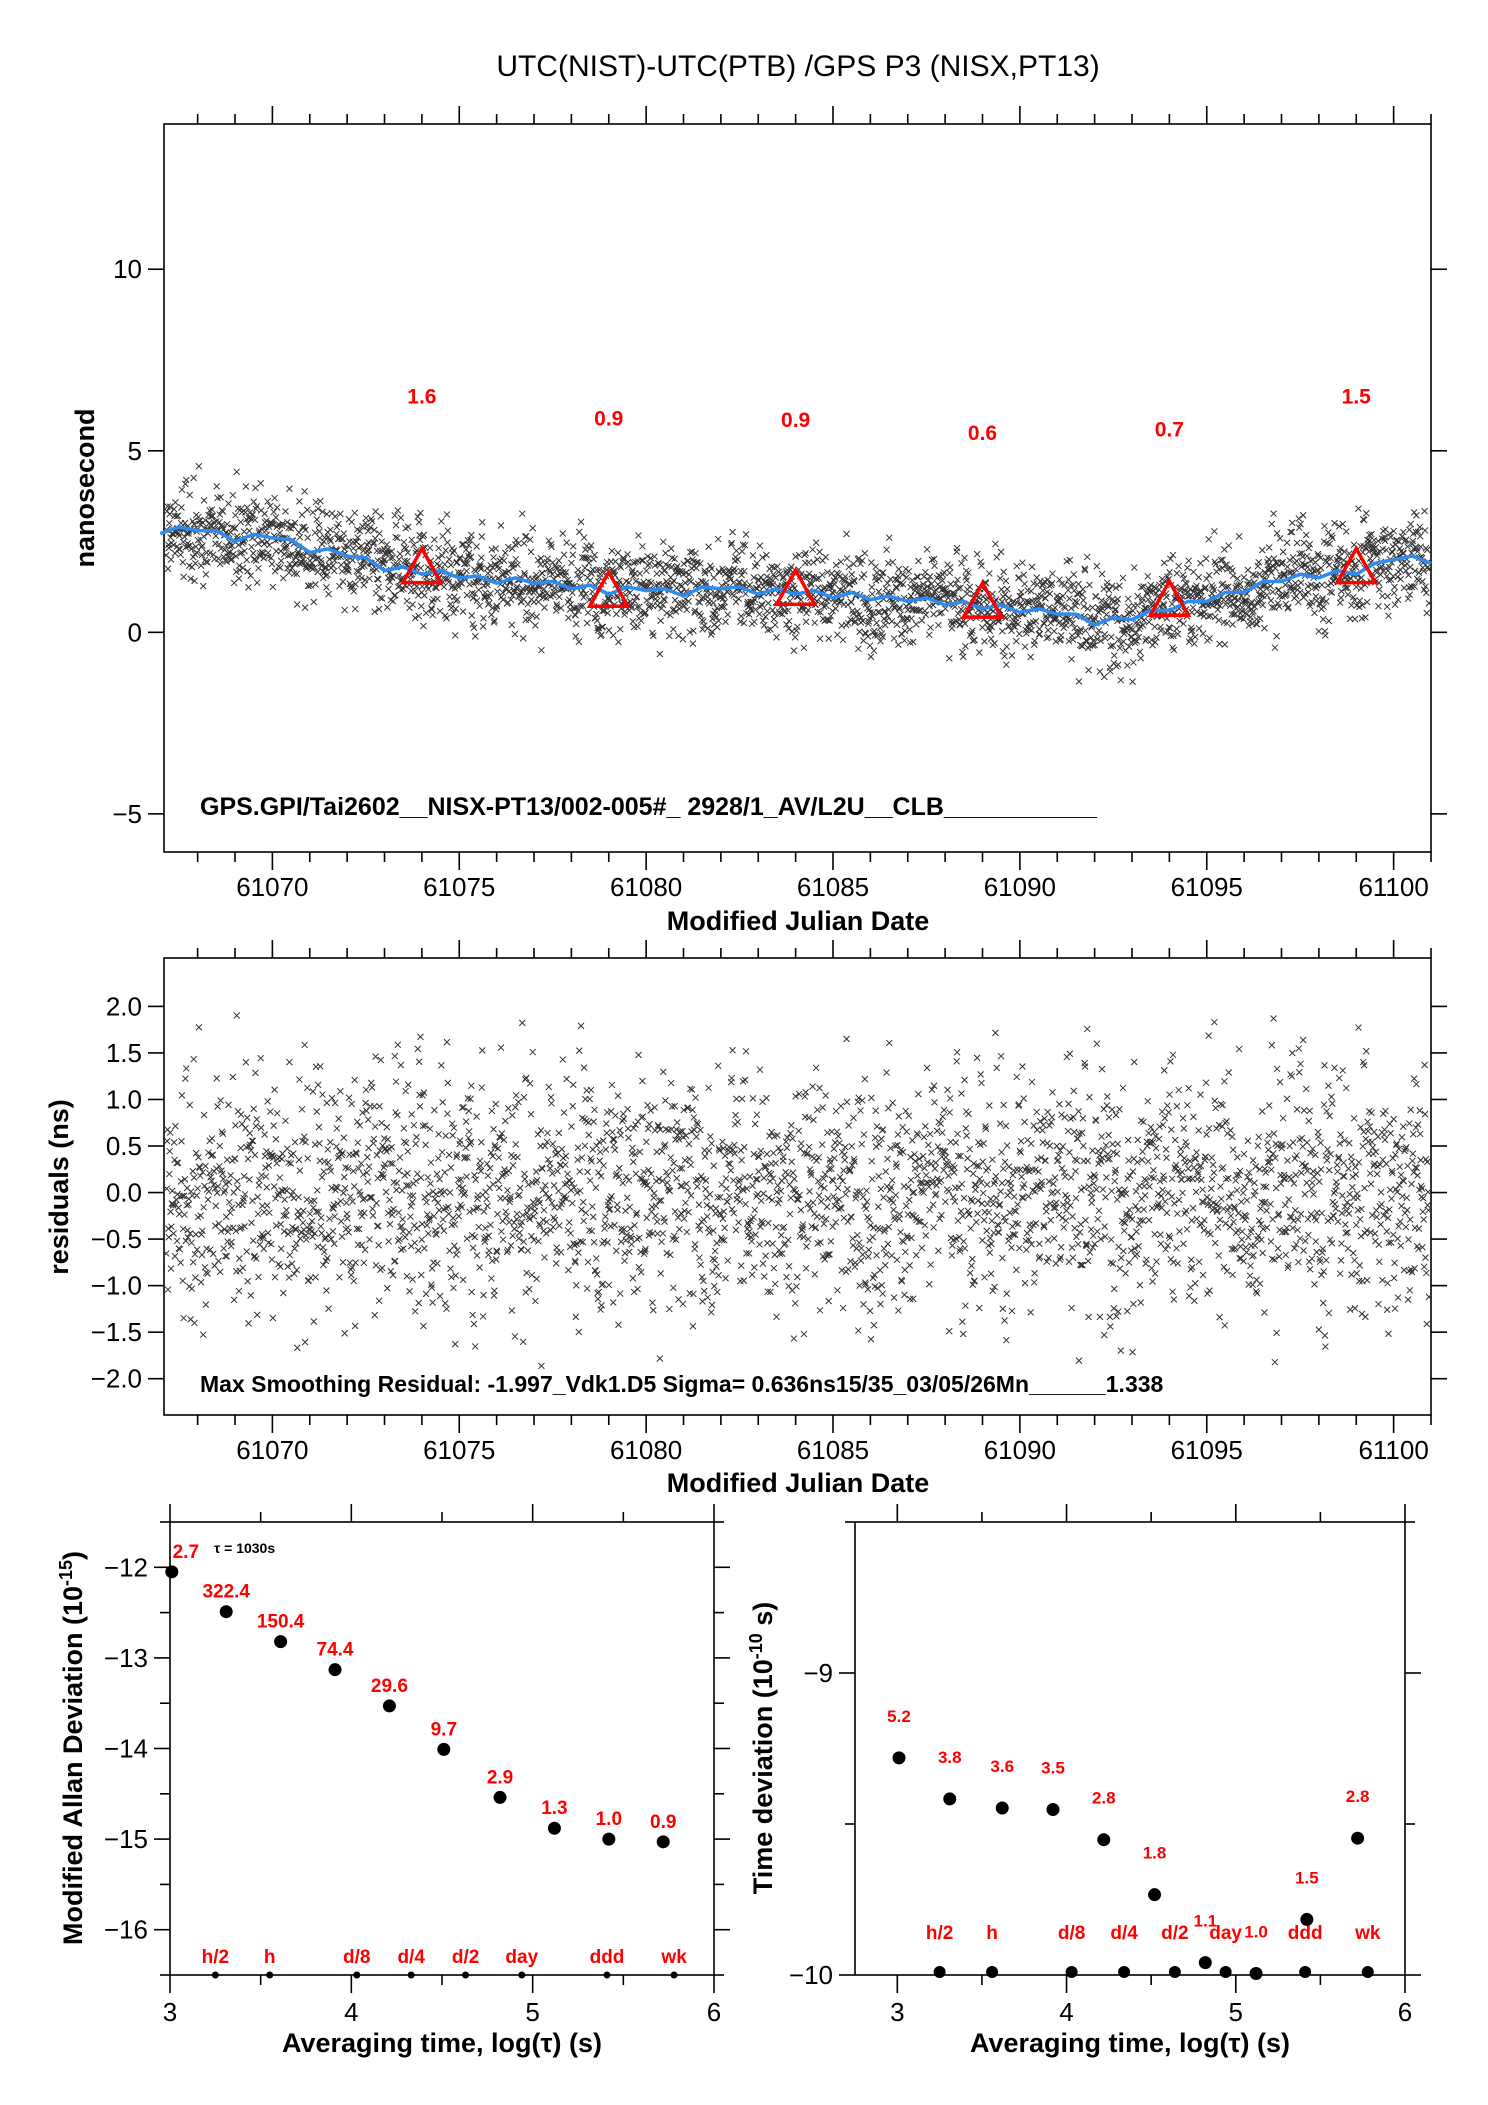 Image resolution: width=1488 pixels, height=2105 pixels. What do you see at coordinates (1207, 1450) in the screenshot?
I see `x-tick-label: 61095` at bounding box center [1207, 1450].